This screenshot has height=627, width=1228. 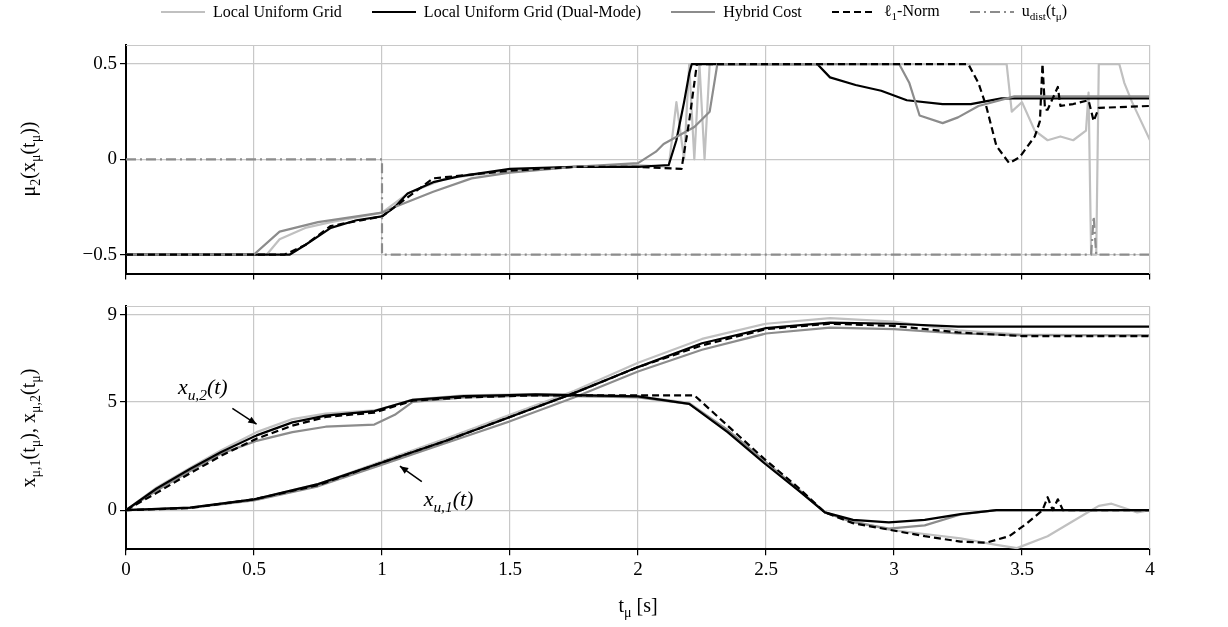 I want to click on y-tick-label: −0.5, so click(x=99, y=253).